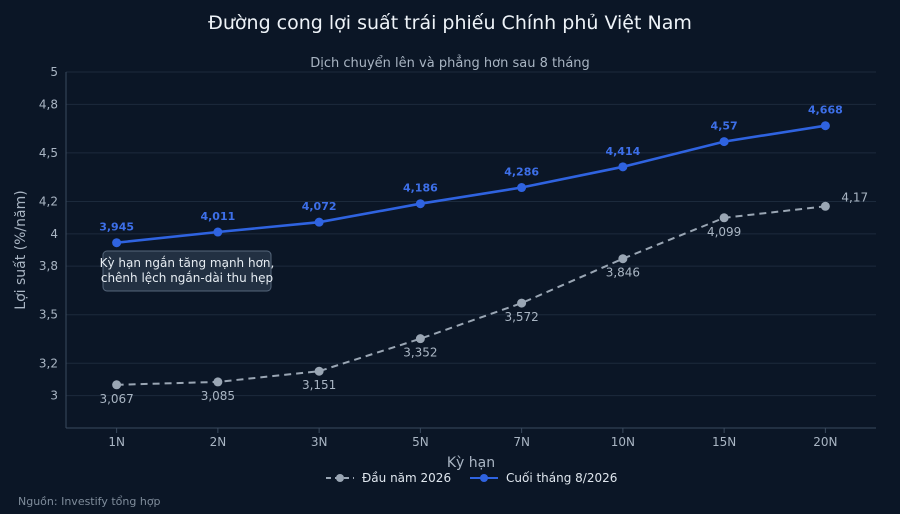 The width and height of the screenshot is (900, 514). Describe the element at coordinates (319, 206) in the screenshot. I see `data-label: 4,072` at that location.